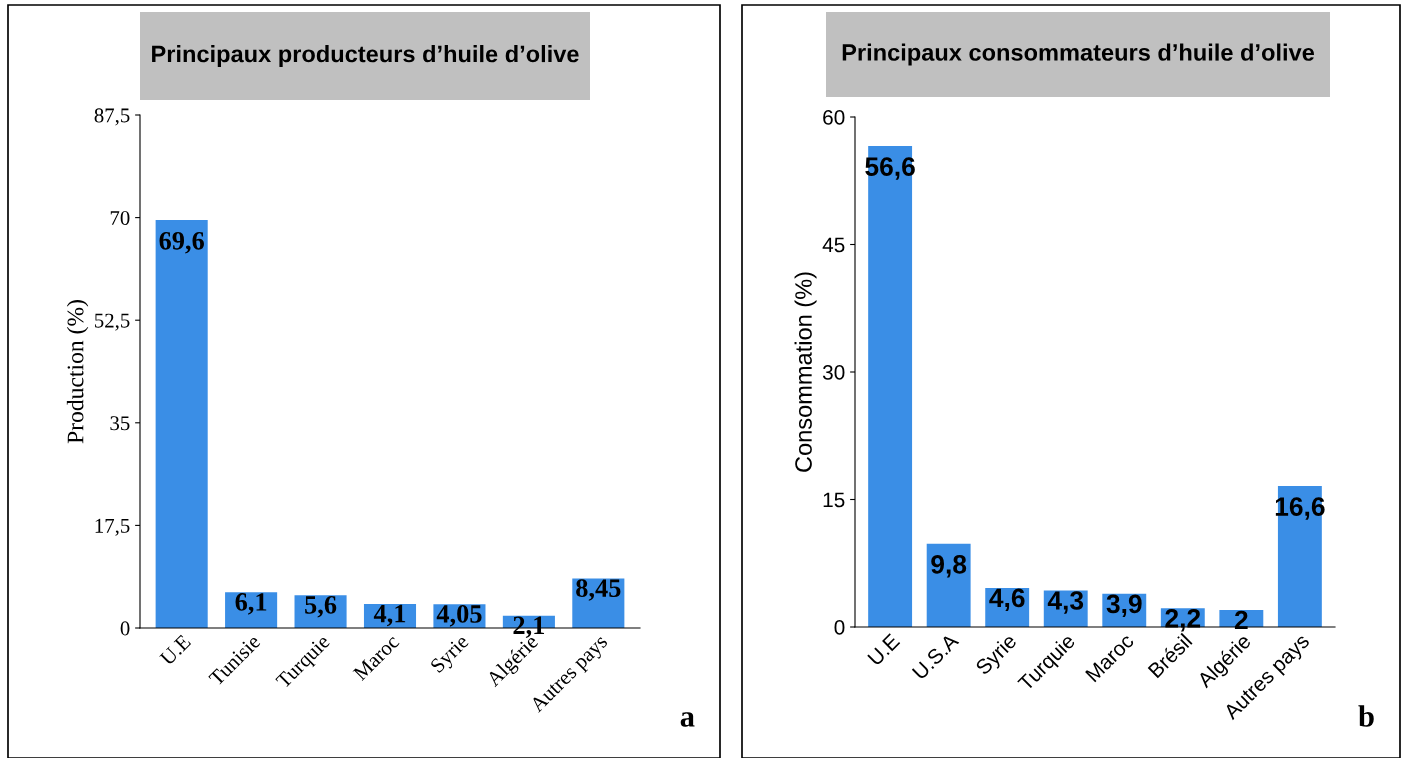  What do you see at coordinates (949, 566) in the screenshot?
I see `data-label: 9,8` at bounding box center [949, 566].